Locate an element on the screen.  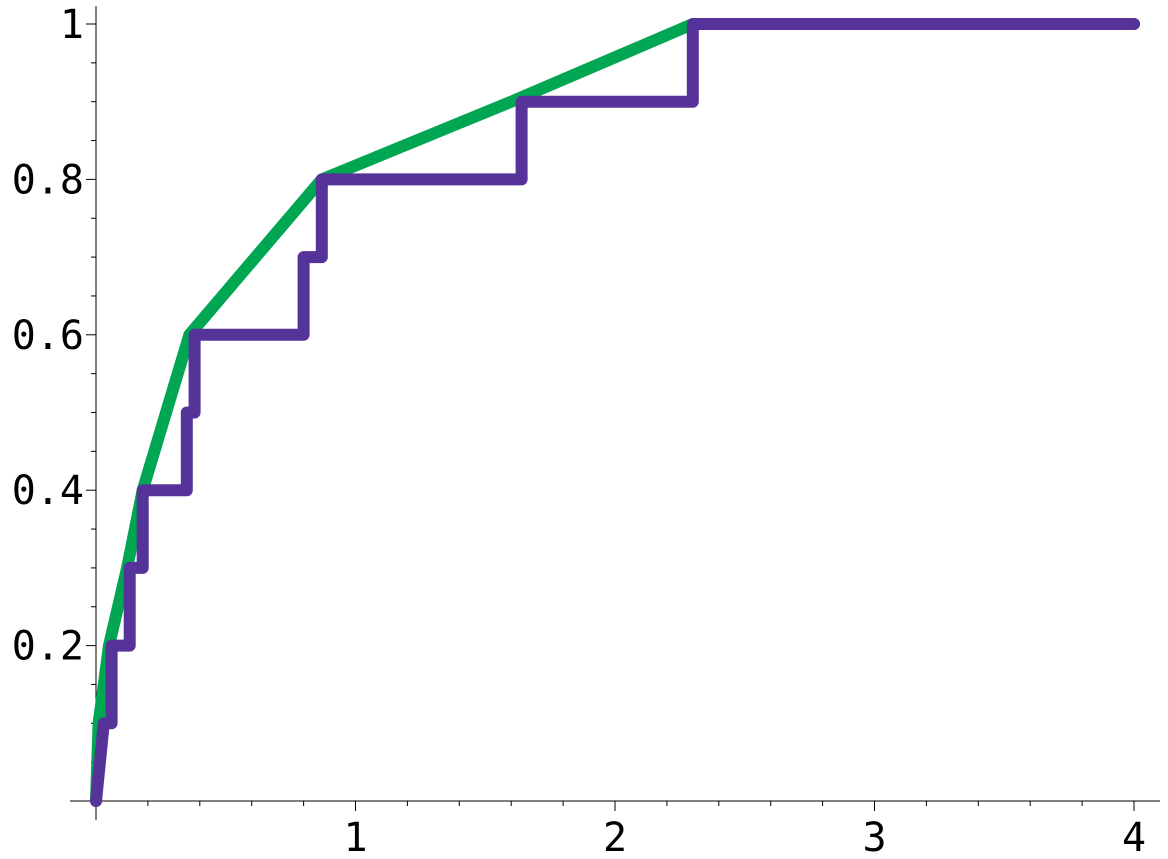
y-tick-label: 1 is located at coordinates (72, 25).